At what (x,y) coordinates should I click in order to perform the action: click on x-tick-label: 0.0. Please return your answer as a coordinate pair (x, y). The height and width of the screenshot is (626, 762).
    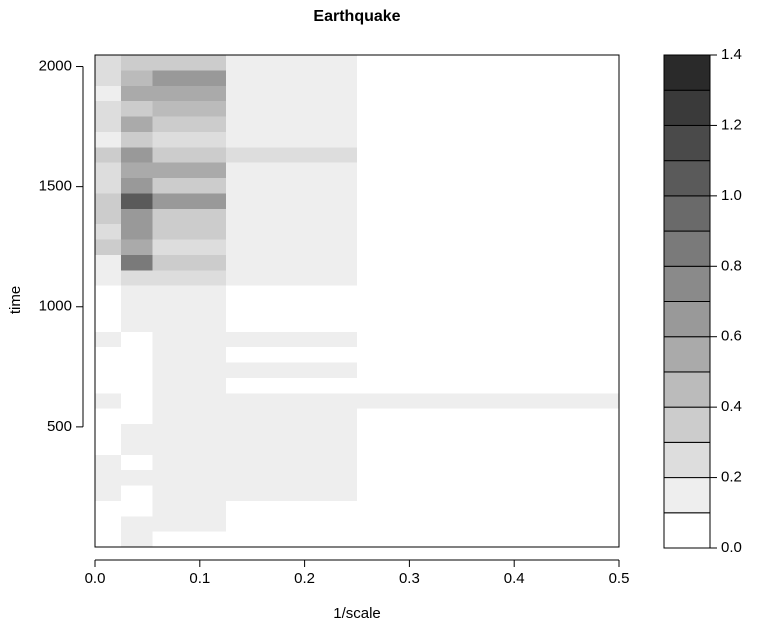
    Looking at the image, I should click on (95, 578).